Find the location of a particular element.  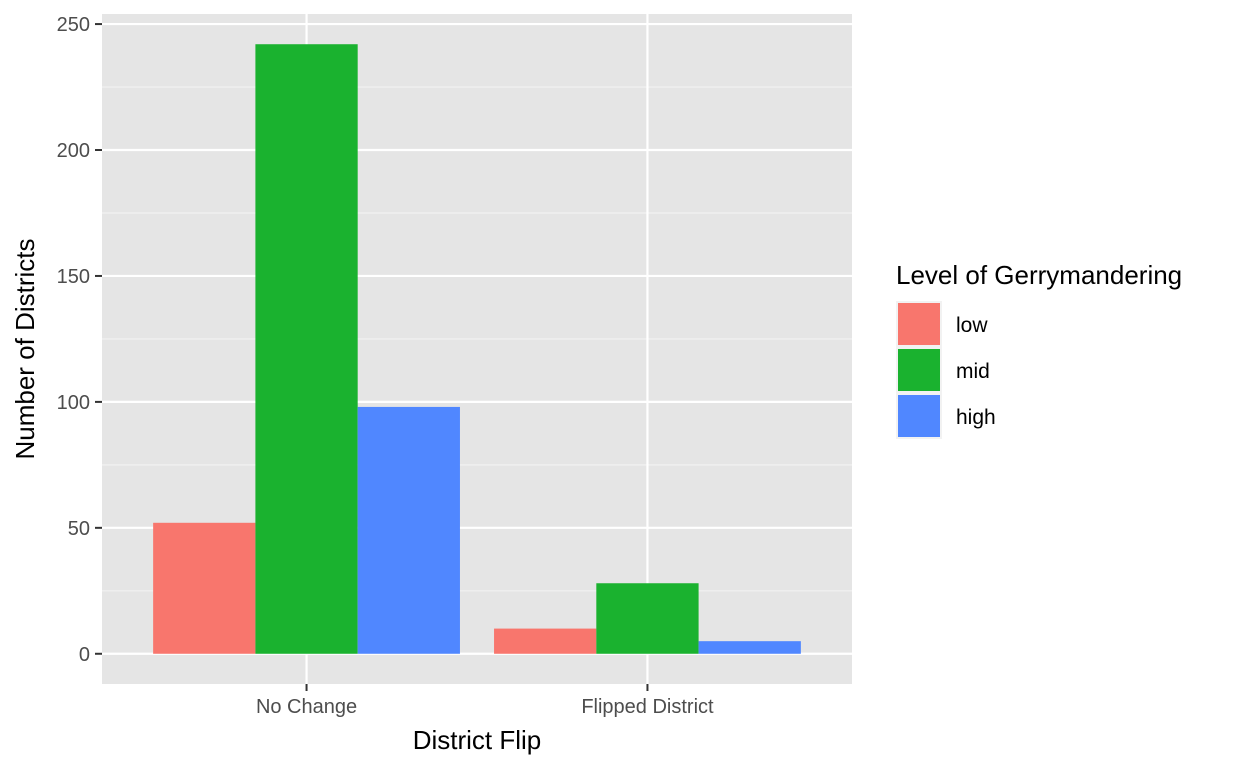

y-tick-label: 50 is located at coordinates (79, 529).